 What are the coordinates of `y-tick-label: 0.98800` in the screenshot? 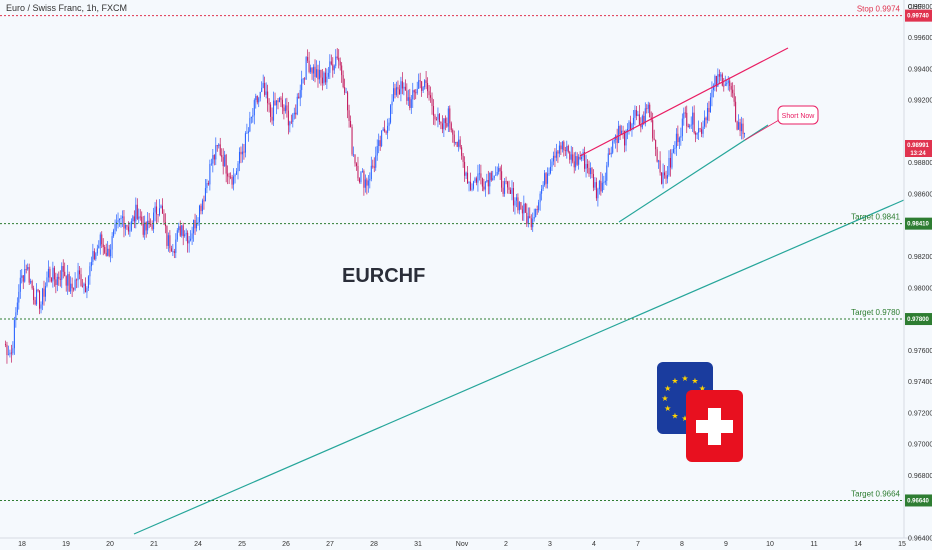 It's located at (920, 163).